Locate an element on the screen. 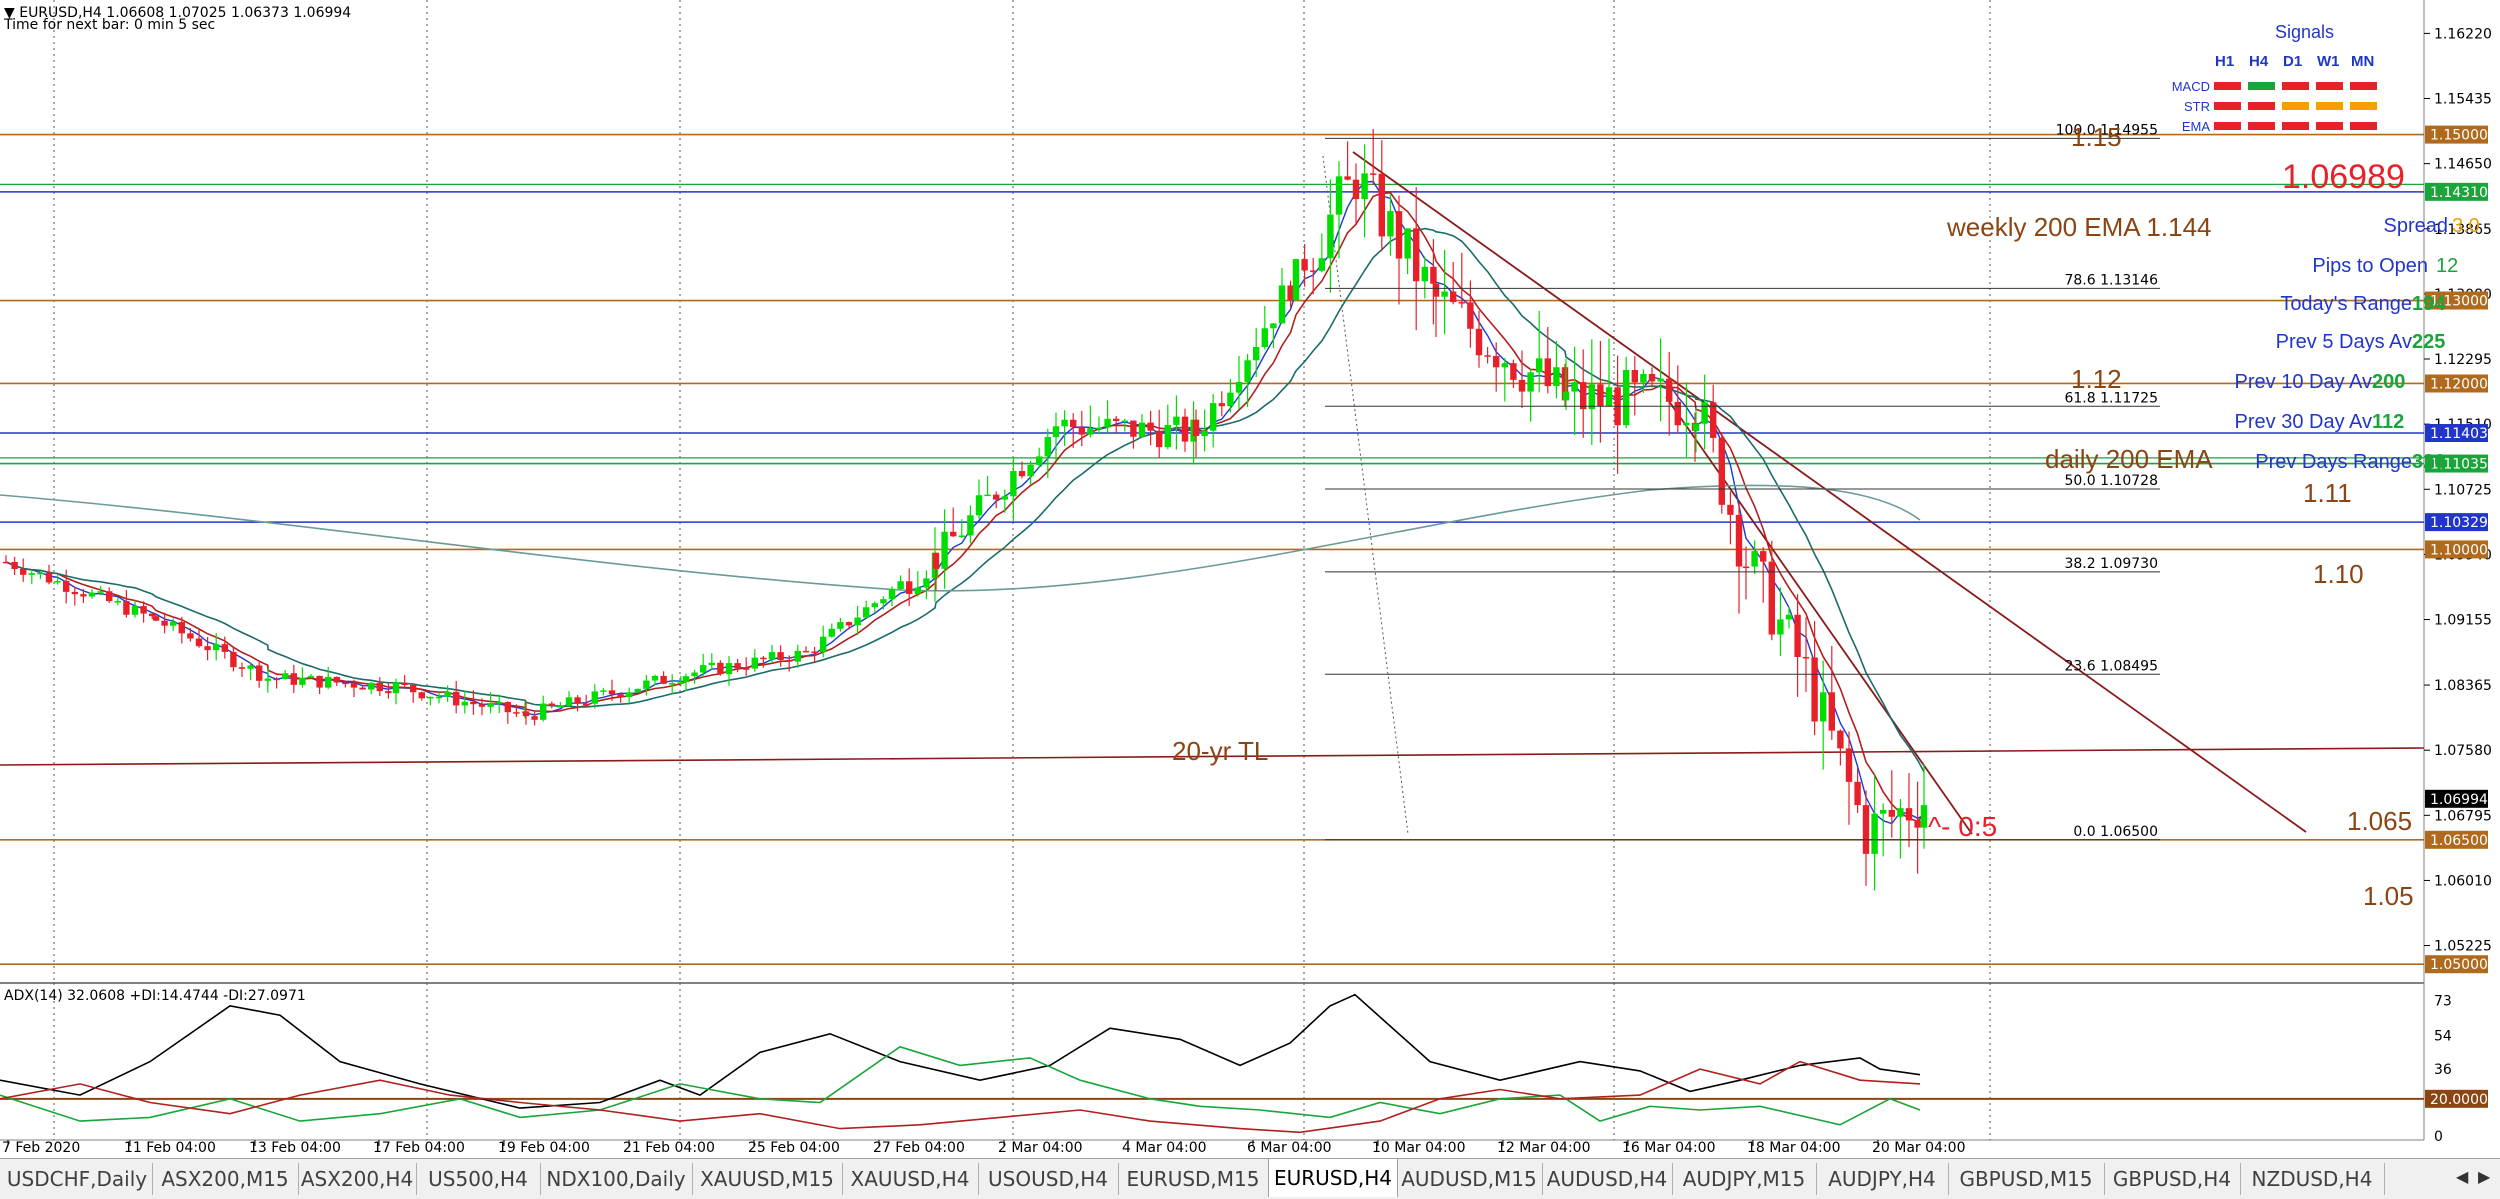 This screenshot has height=1199, width=2500. time-tick-label: 25 Feb 04:00 is located at coordinates (794, 1148).